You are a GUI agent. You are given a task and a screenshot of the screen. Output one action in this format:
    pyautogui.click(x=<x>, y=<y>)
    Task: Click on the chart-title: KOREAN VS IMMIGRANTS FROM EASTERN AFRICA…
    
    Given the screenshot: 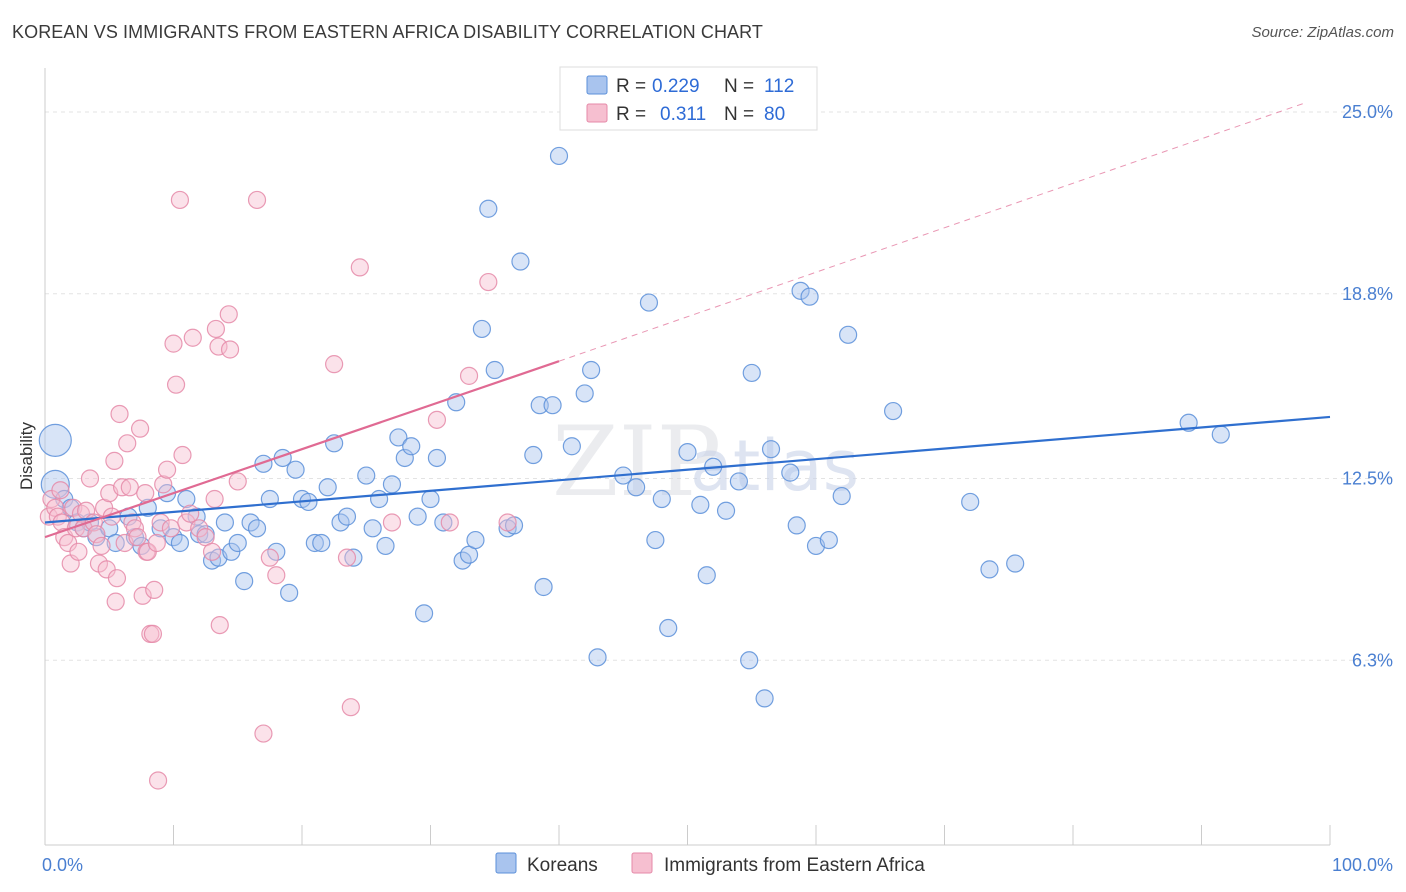 What is the action you would take?
    pyautogui.click(x=388, y=32)
    